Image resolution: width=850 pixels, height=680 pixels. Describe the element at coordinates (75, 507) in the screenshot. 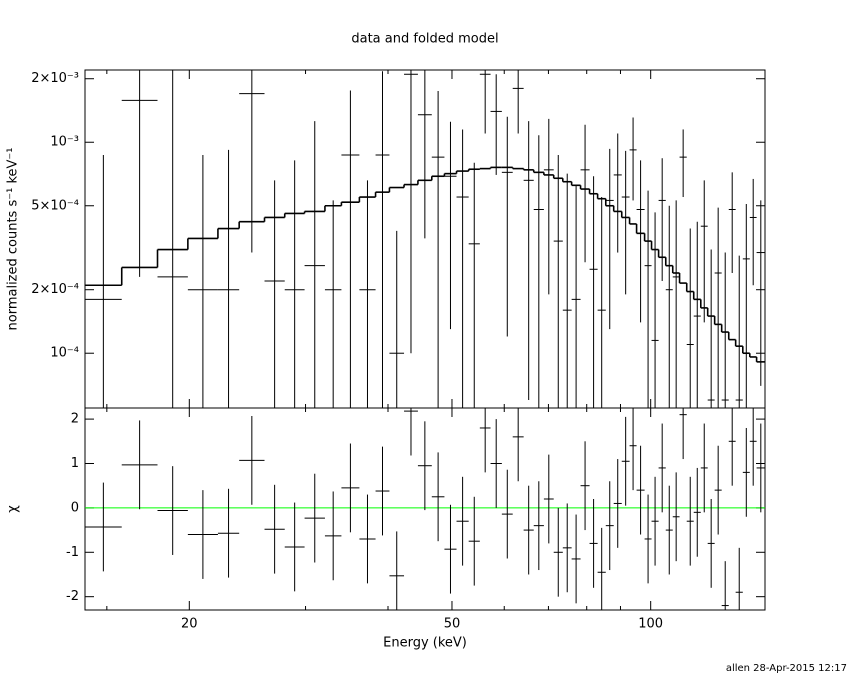

I see `y-tick-label: 0` at that location.